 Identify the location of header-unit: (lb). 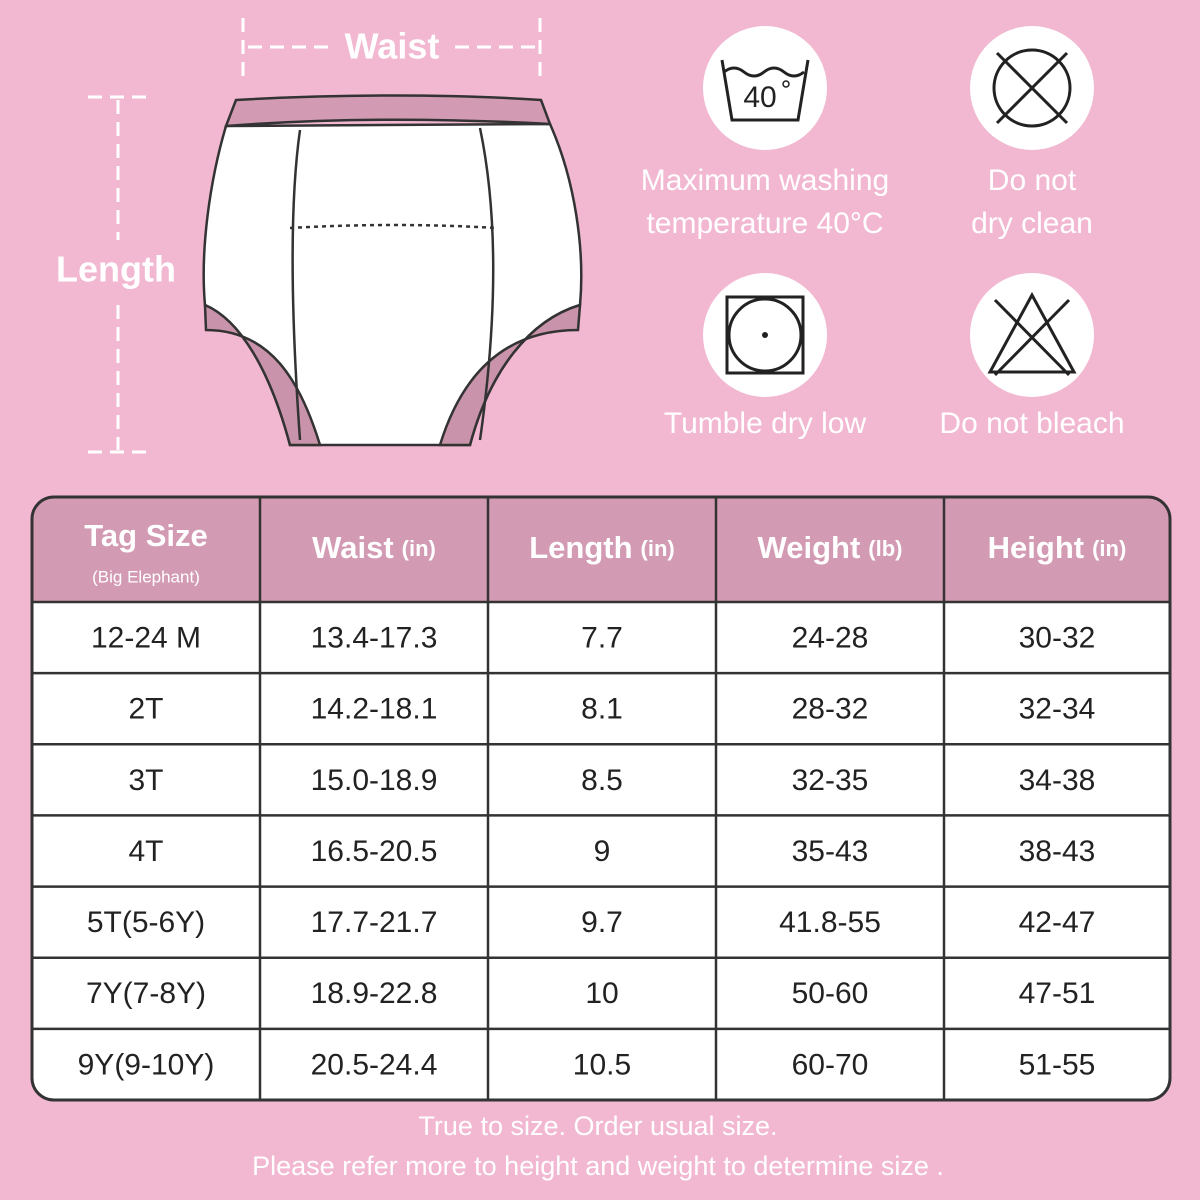
(885, 548).